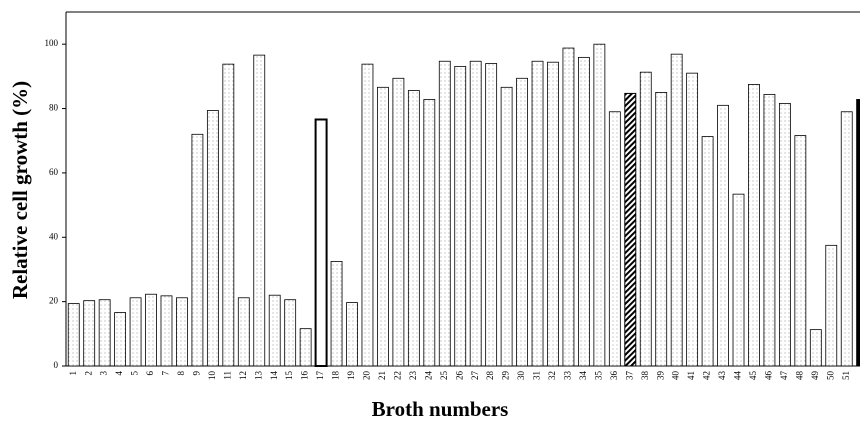 The height and width of the screenshot is (427, 860). Describe the element at coordinates (815, 376) in the screenshot. I see `x-tick-label: 49` at that location.